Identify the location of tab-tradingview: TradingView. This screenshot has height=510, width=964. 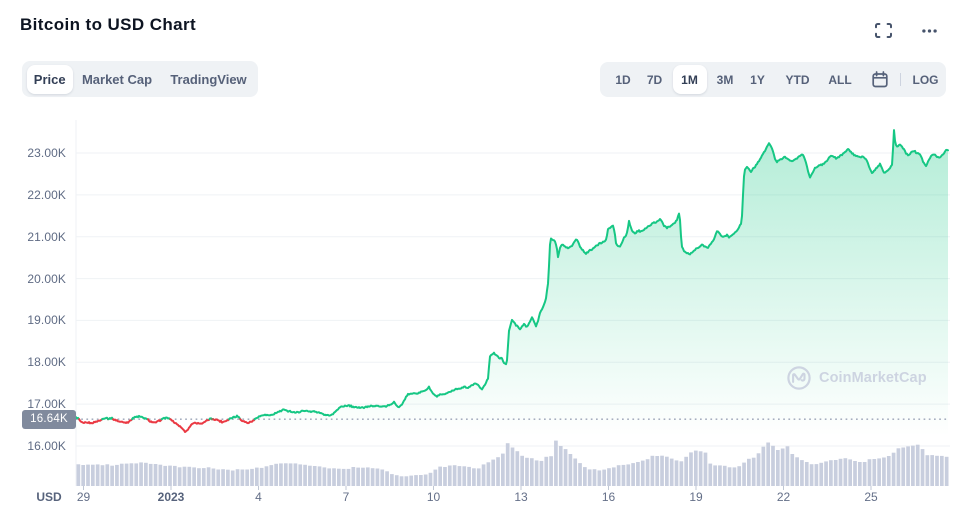
(208, 79).